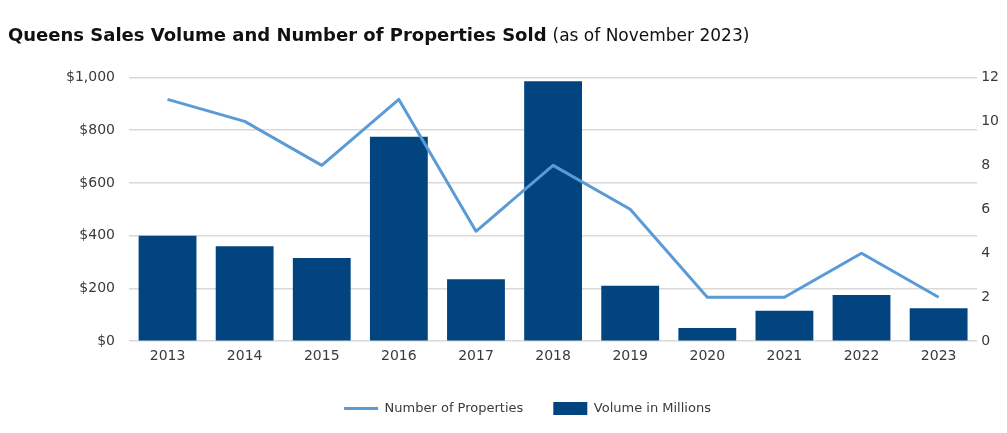 This screenshot has width=1007, height=433. Describe the element at coordinates (990, 120) in the screenshot. I see `y2-tick-label: 10` at that location.